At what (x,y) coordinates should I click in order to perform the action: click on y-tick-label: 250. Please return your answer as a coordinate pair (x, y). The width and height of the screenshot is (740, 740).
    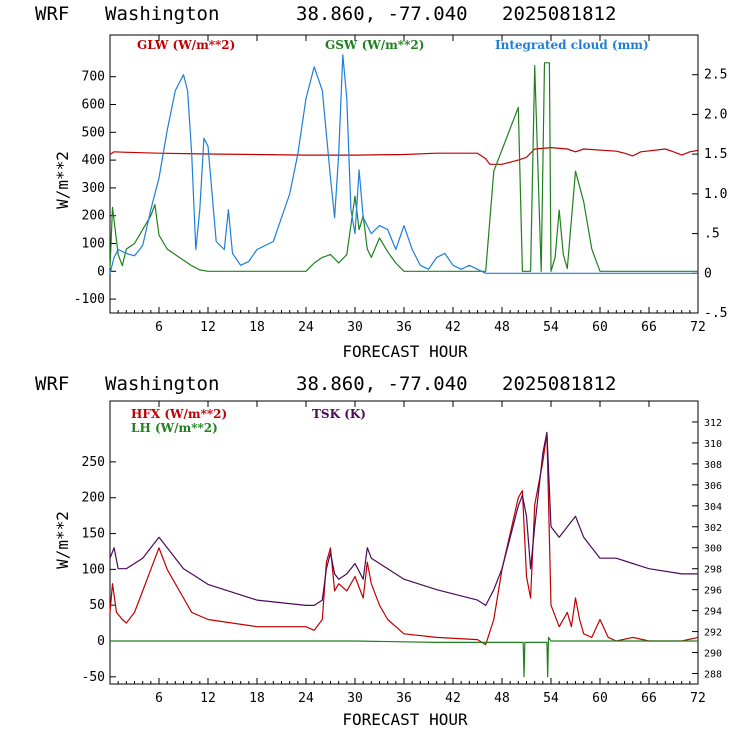
    Looking at the image, I should click on (93, 462).